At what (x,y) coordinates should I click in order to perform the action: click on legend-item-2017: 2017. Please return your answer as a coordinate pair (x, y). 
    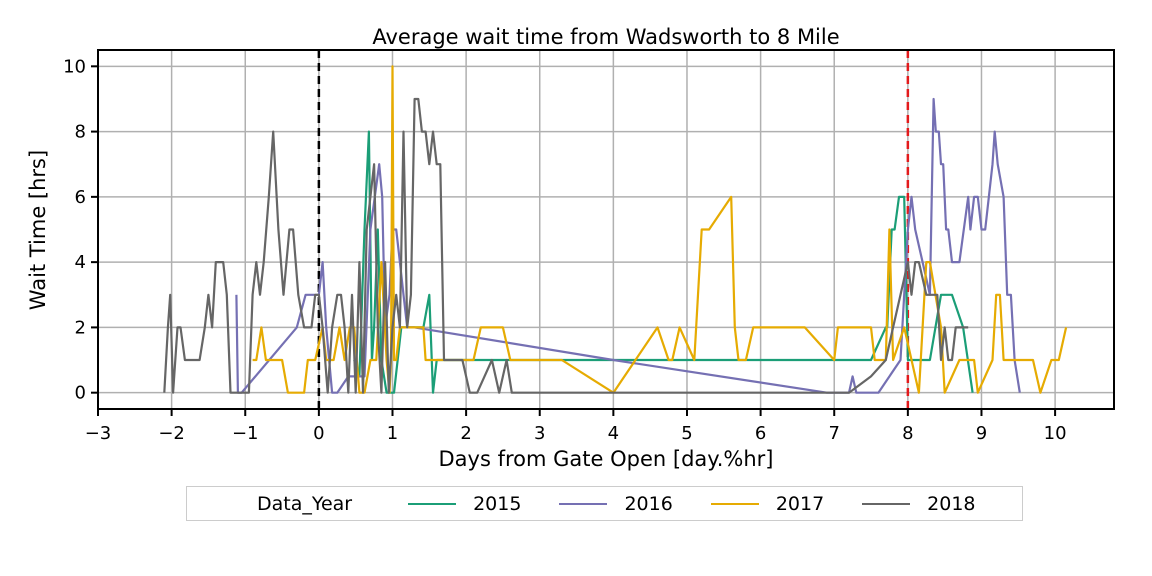
    Looking at the image, I should click on (767, 503).